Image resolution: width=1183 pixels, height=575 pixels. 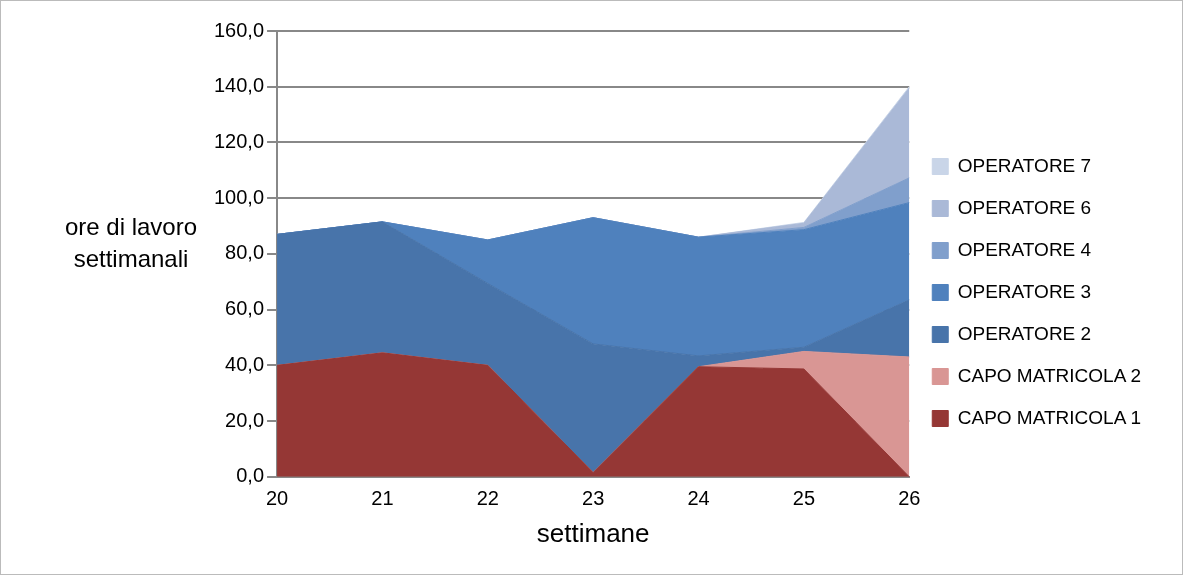 What do you see at coordinates (239, 196) in the screenshot?
I see `y-tick-label: 100,0` at bounding box center [239, 196].